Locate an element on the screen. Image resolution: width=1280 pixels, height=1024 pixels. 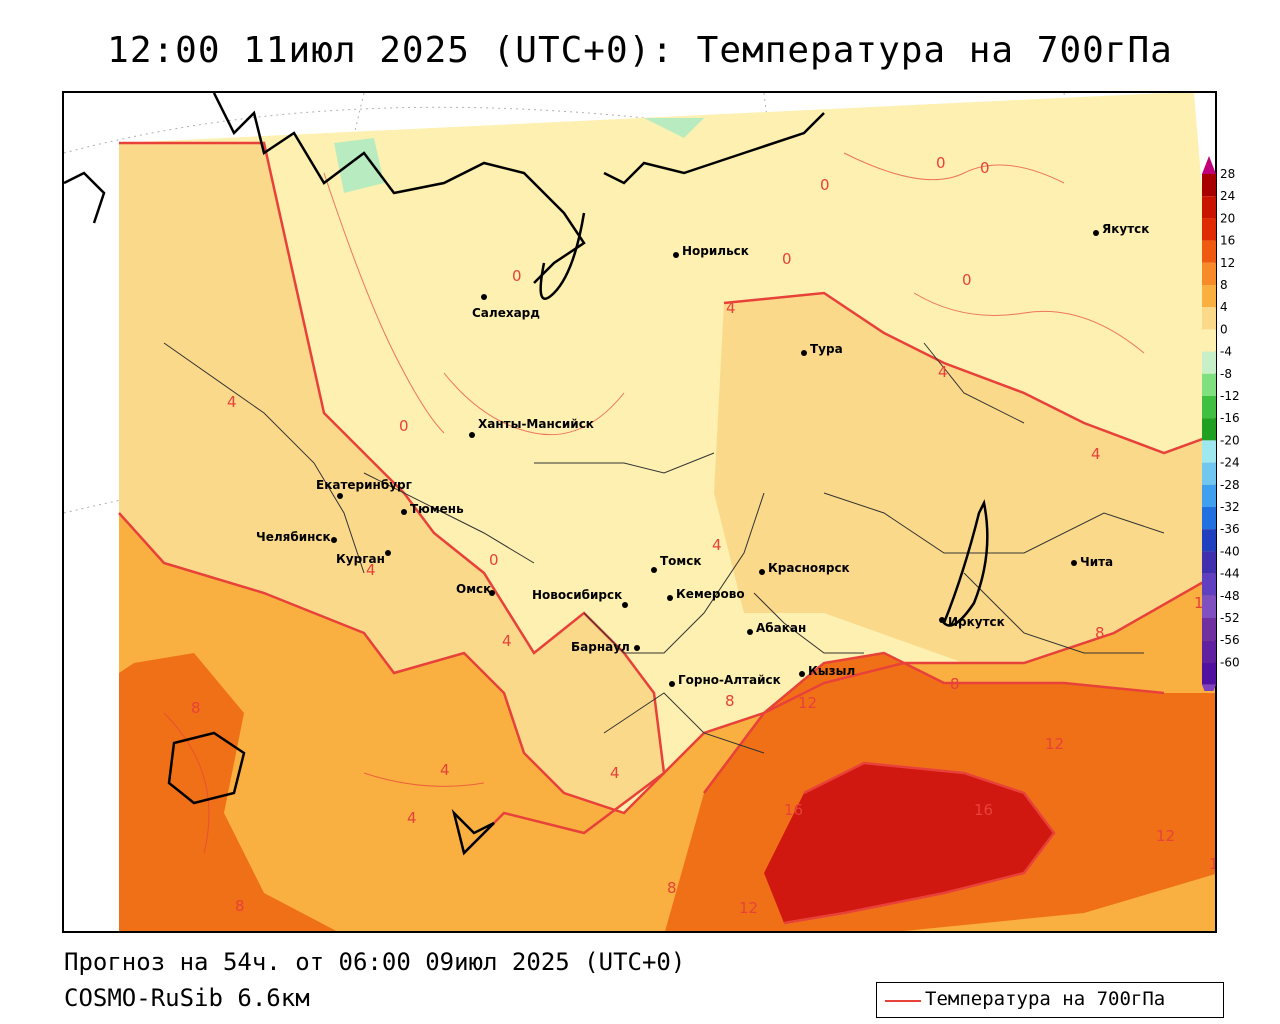
city-krasnoyarsk: Красноярск is located at coordinates (804, 568).